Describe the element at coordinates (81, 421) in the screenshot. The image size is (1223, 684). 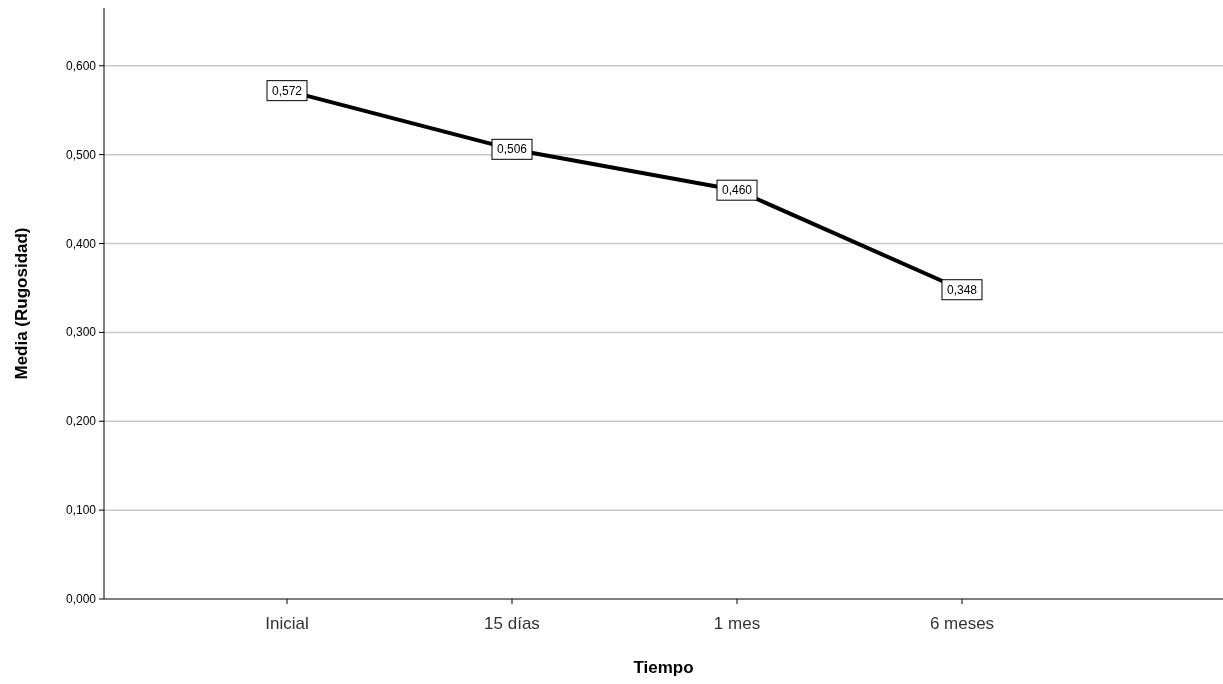
I see `y-tick-label: 0,200` at that location.